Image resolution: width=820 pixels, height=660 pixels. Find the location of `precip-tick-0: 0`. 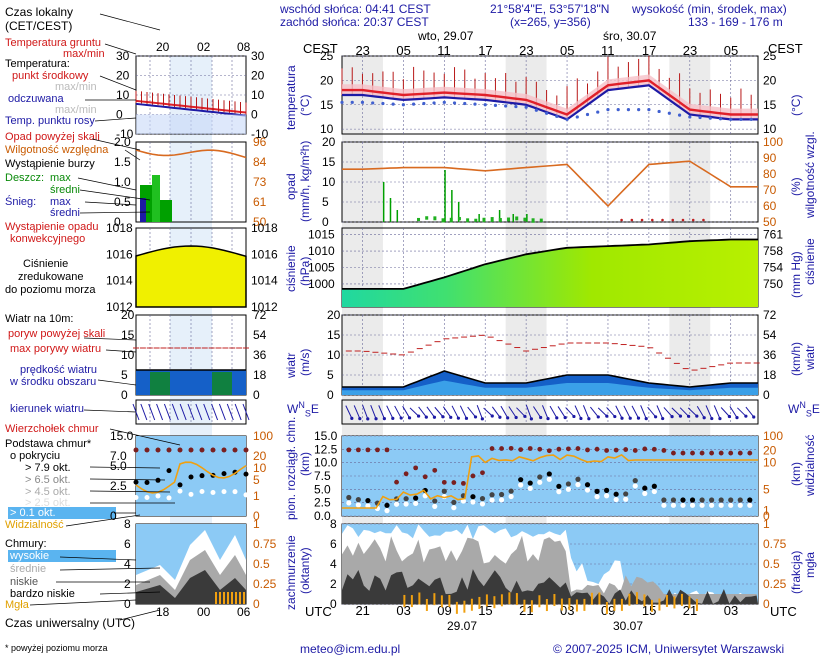

precip-tick-0: 0 is located at coordinates (325, 222).